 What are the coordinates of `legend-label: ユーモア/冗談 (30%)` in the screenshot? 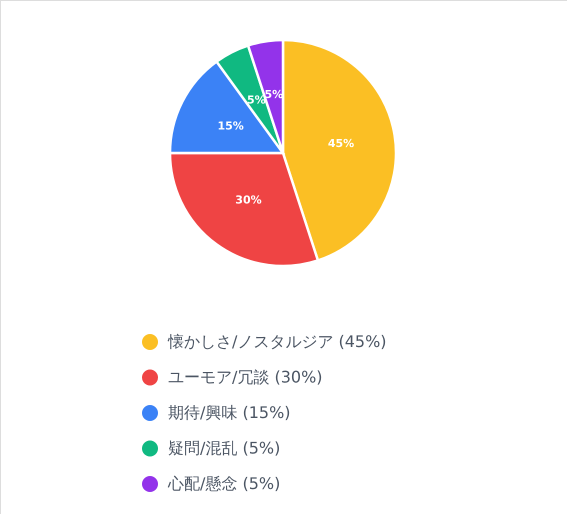 It's located at (245, 377).